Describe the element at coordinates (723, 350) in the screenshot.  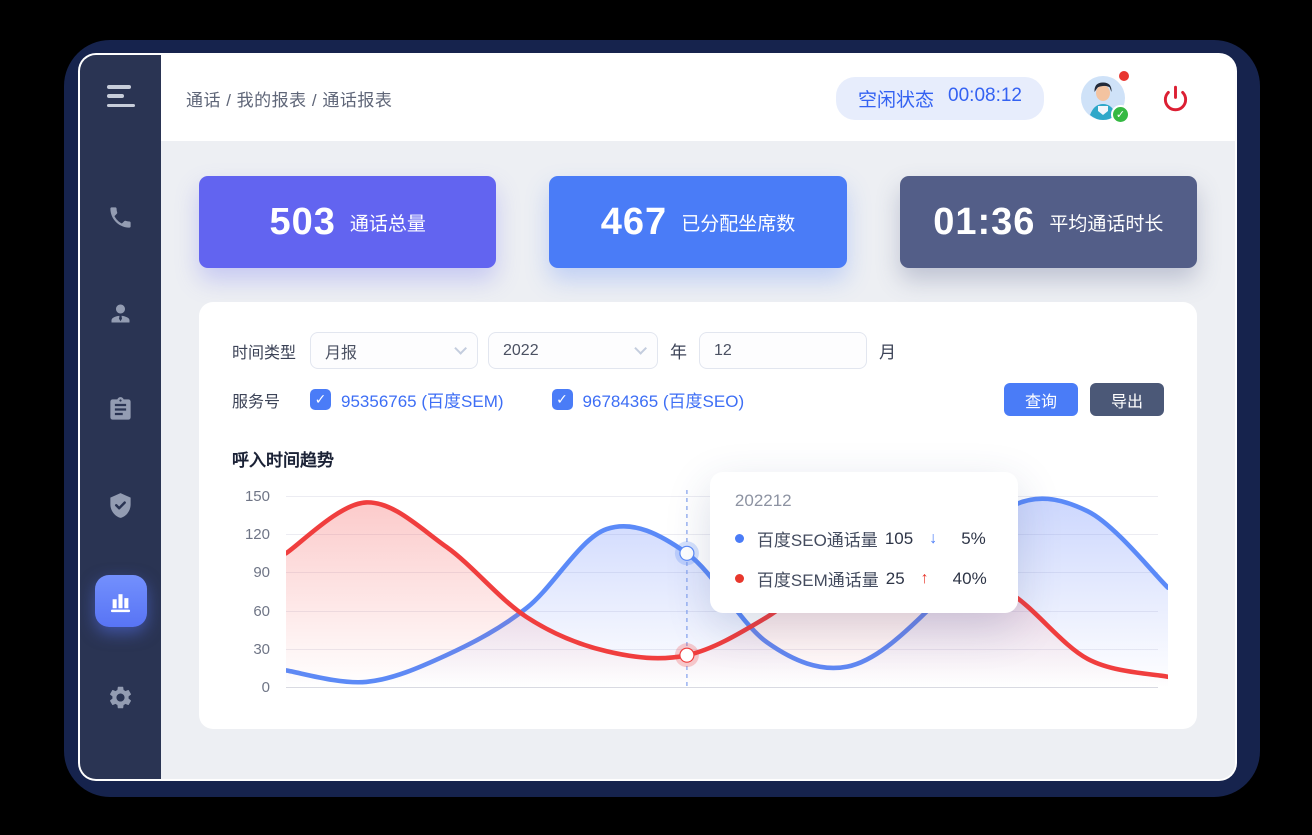
I see `month-value: 12` at that location.